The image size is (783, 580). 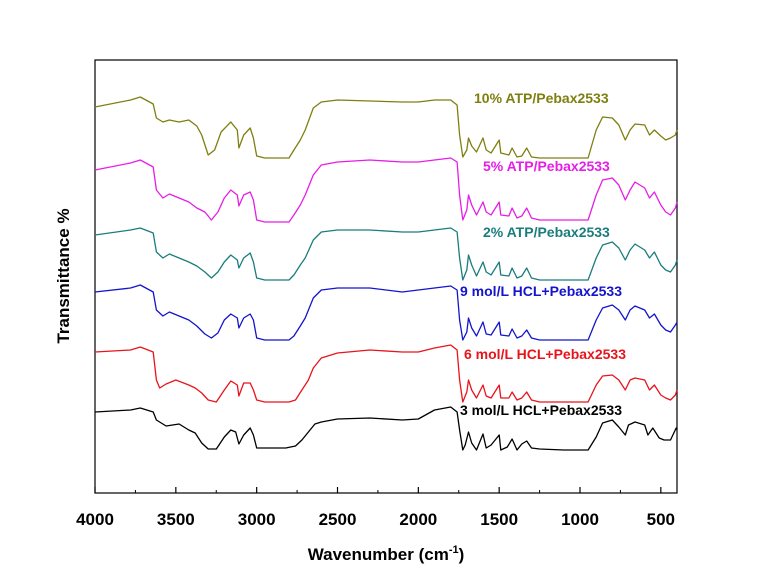 What do you see at coordinates (541, 291) in the screenshot?
I see `series-label-3: 9 mol/L HCL+Pebax2533` at bounding box center [541, 291].